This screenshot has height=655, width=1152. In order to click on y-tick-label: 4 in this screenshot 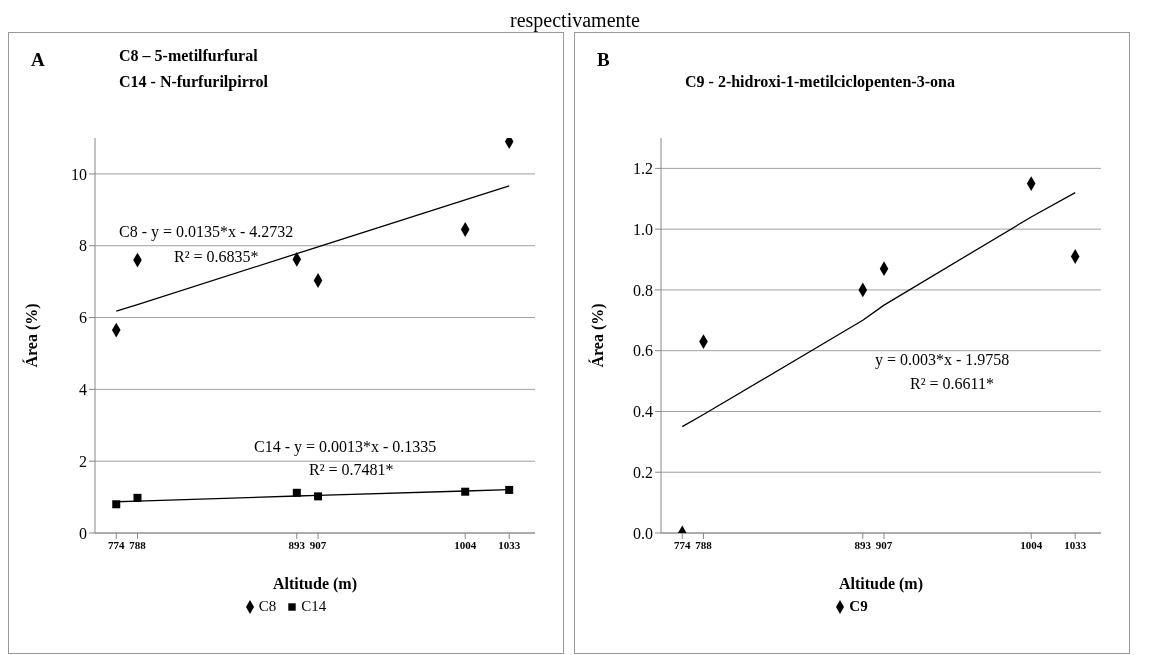, I will do `click(83, 390)`.